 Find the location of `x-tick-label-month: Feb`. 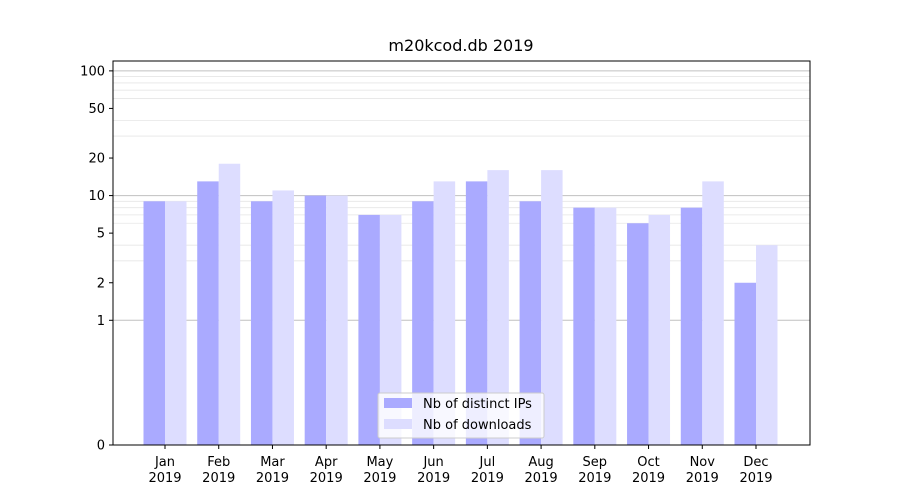

x-tick-label-month: Feb is located at coordinates (218, 462).